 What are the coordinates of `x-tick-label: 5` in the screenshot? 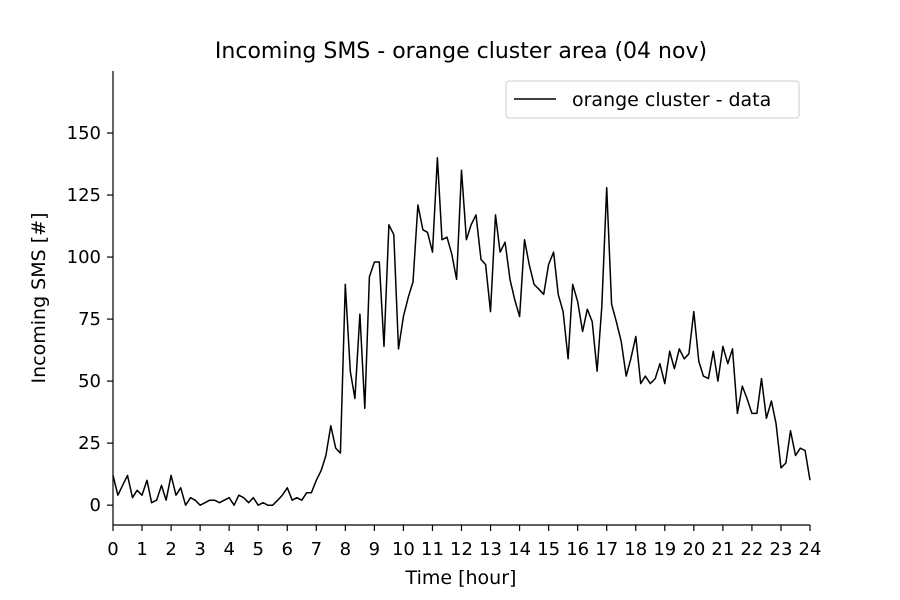 It's located at (257, 549).